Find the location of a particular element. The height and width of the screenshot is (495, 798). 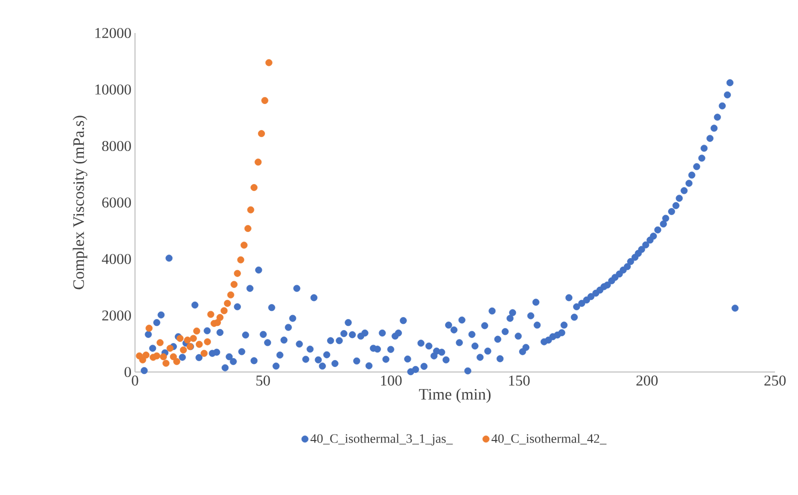

x-tick-label: 150 is located at coordinates (519, 381).